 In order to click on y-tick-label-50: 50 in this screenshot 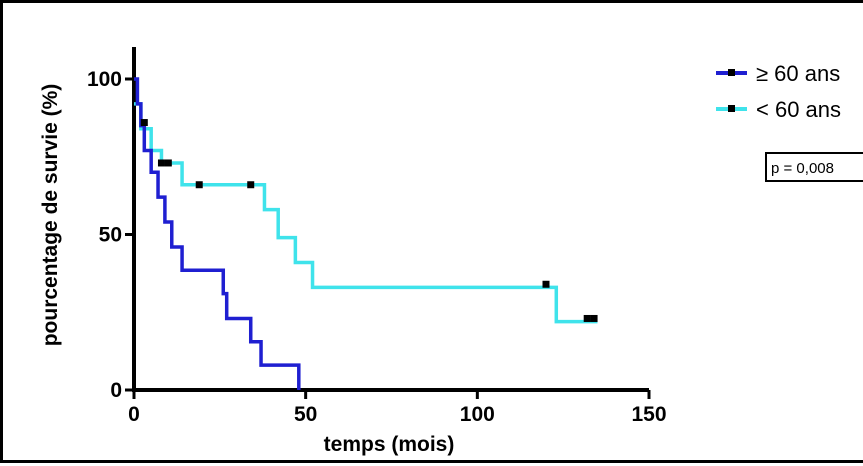, I will do `click(110, 235)`.